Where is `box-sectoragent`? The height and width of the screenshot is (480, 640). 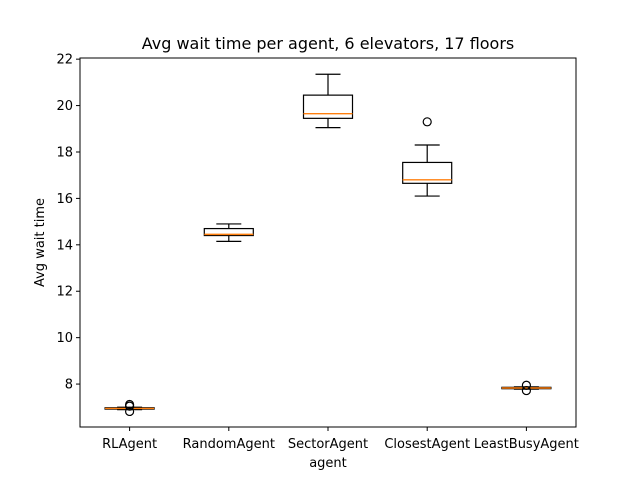
box-sectoragent is located at coordinates (328, 101).